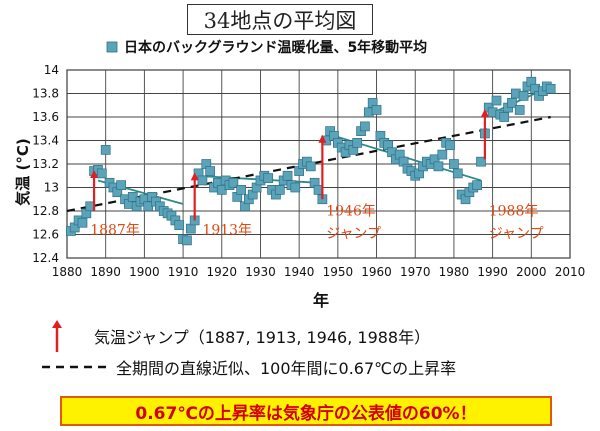 Image resolution: width=600 pixels, height=431 pixels. Describe the element at coordinates (351, 212) in the screenshot. I see `annotation-label: 1946年` at that location.